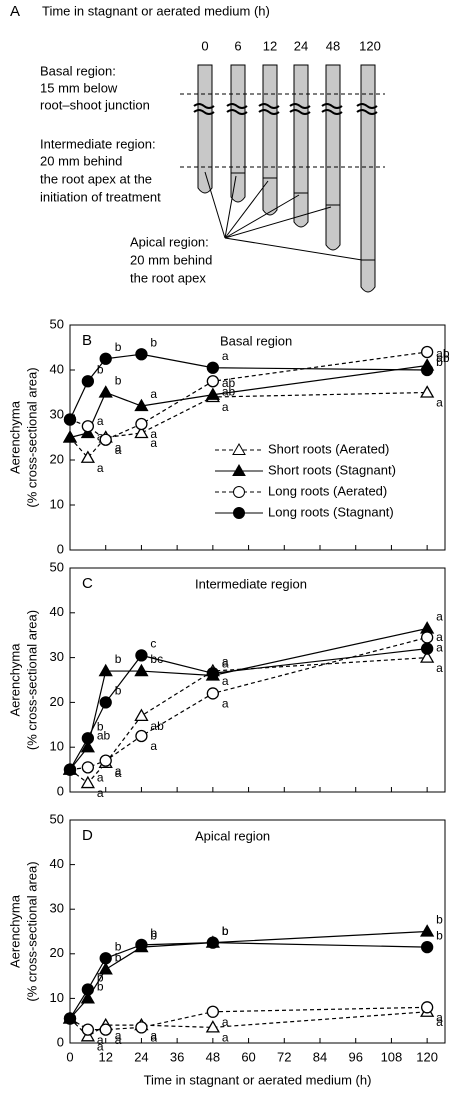 This screenshot has height=1097, width=462. I want to click on x-tick-label: 48, so click(213, 1056).